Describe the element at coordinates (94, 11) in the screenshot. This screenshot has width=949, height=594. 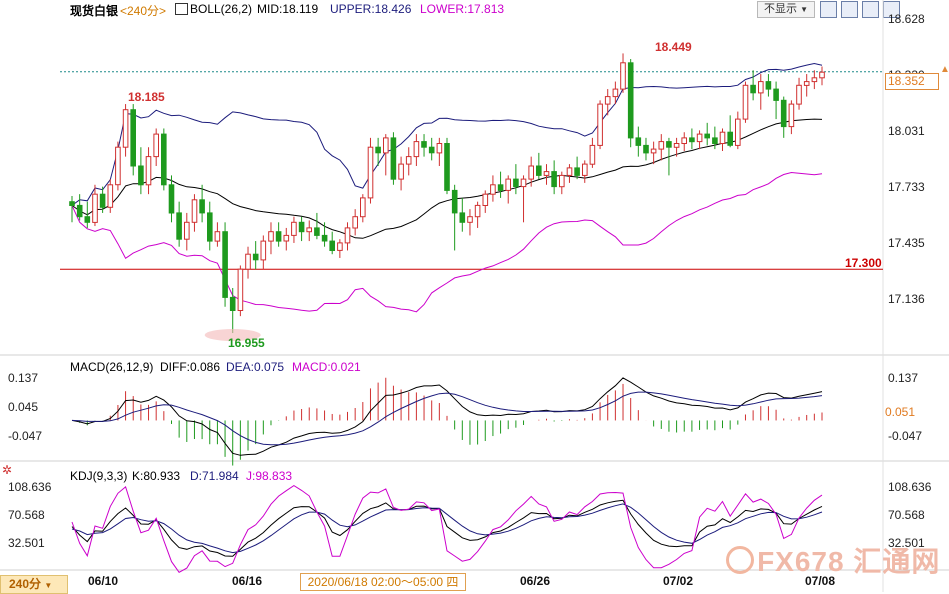
I see `symbol-label: 现货白银` at that location.